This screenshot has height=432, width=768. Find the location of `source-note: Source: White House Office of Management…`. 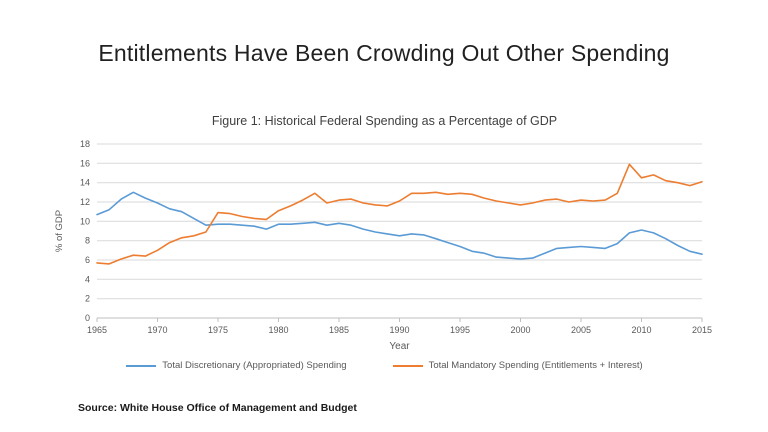

source-note: Source: White House Office of Management… is located at coordinates (217, 408).